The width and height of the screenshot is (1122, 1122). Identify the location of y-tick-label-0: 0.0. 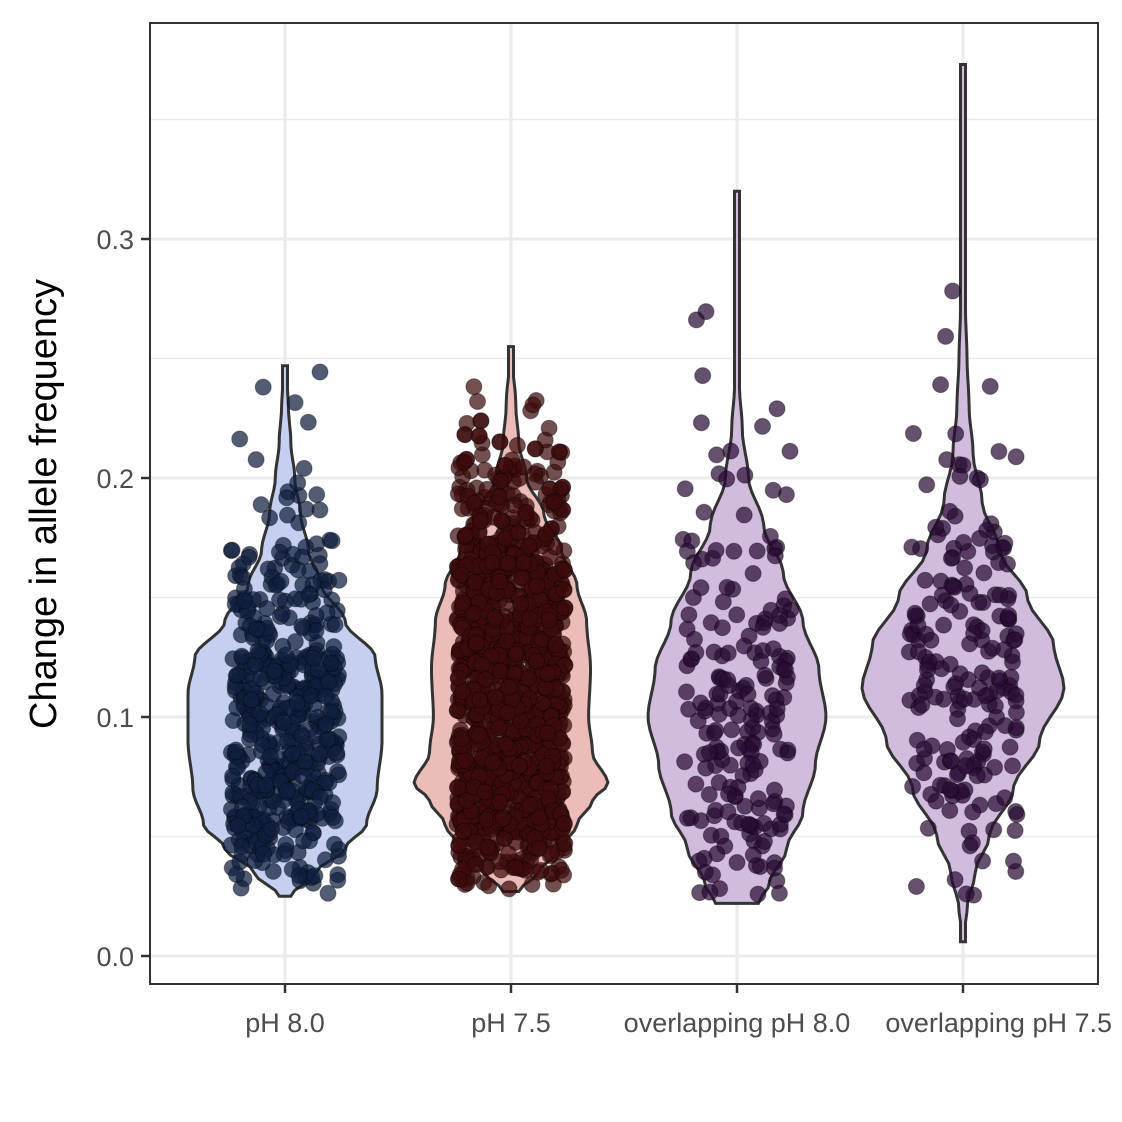
(115, 957).